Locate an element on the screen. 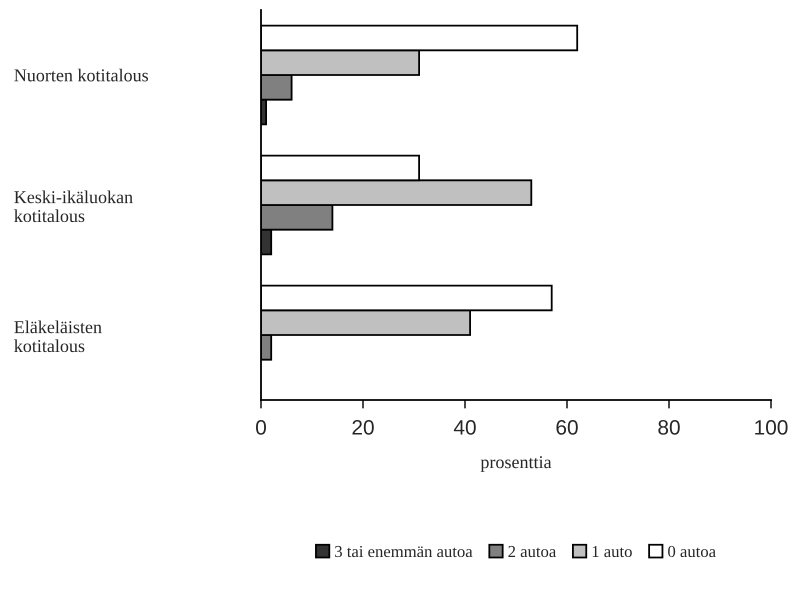 The height and width of the screenshot is (589, 803). y-tick-label: Nuorten kotitalous is located at coordinates (81, 75).